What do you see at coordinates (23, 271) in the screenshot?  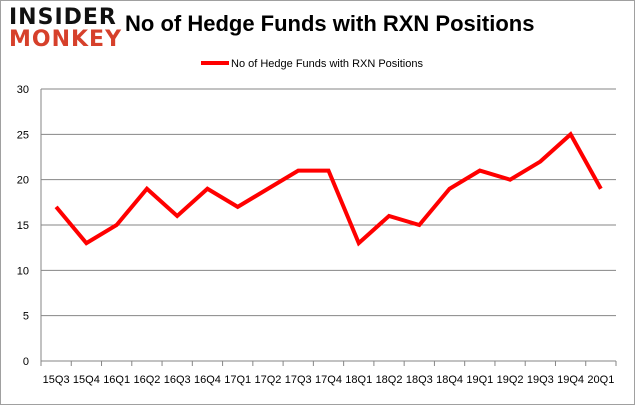 I see `y-tick-label: 10` at bounding box center [23, 271].